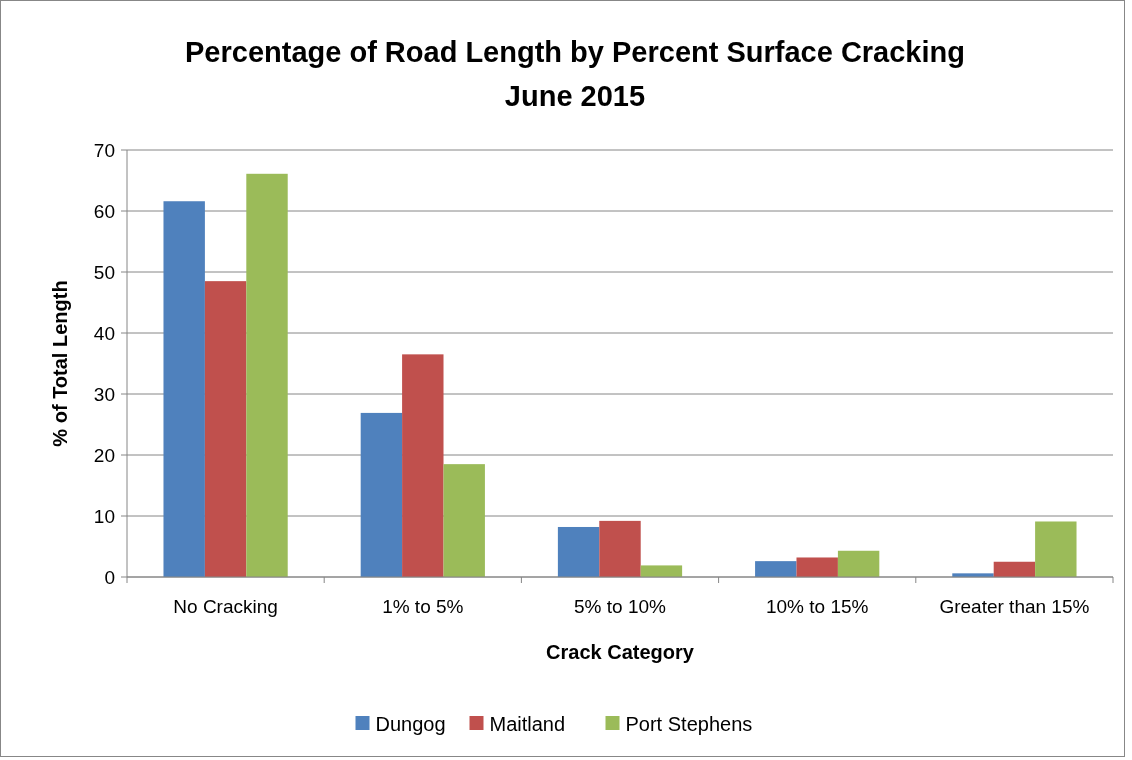 This screenshot has width=1132, height=760. I want to click on chart-title: Percentage of Road Length by Percent Surface Cracking June 2015, so click(575, 74).